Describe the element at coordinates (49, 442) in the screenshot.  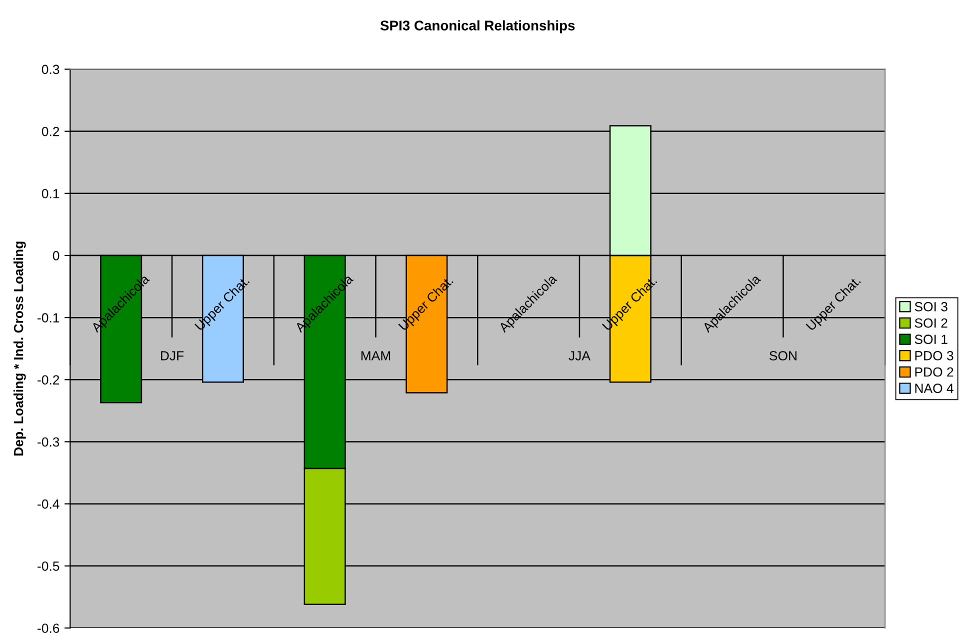
I see `y-tick-label: -0.3` at that location.